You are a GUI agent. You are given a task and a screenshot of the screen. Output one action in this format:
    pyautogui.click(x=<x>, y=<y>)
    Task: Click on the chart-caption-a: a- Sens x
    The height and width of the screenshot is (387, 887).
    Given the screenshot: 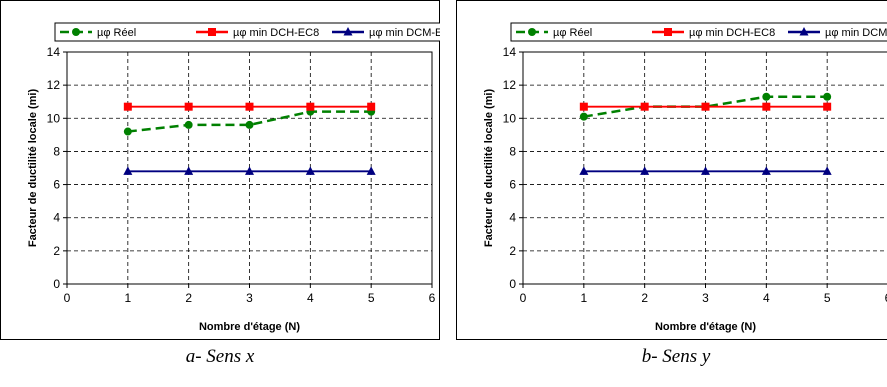 What is the action you would take?
    pyautogui.click(x=220, y=356)
    